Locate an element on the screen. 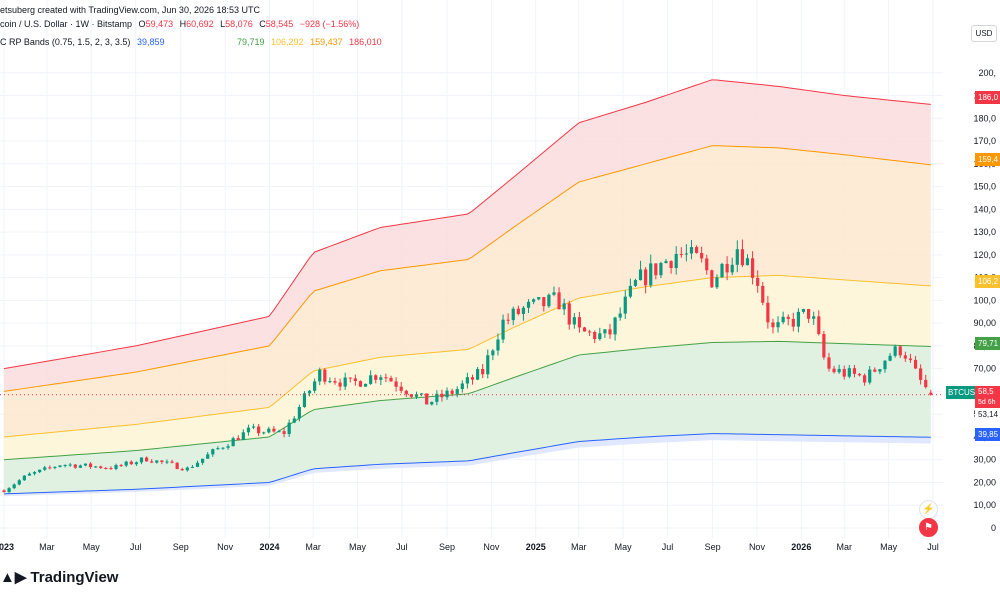 The height and width of the screenshot is (600, 1000). ohlc-low: L58,076 is located at coordinates (236, 24).